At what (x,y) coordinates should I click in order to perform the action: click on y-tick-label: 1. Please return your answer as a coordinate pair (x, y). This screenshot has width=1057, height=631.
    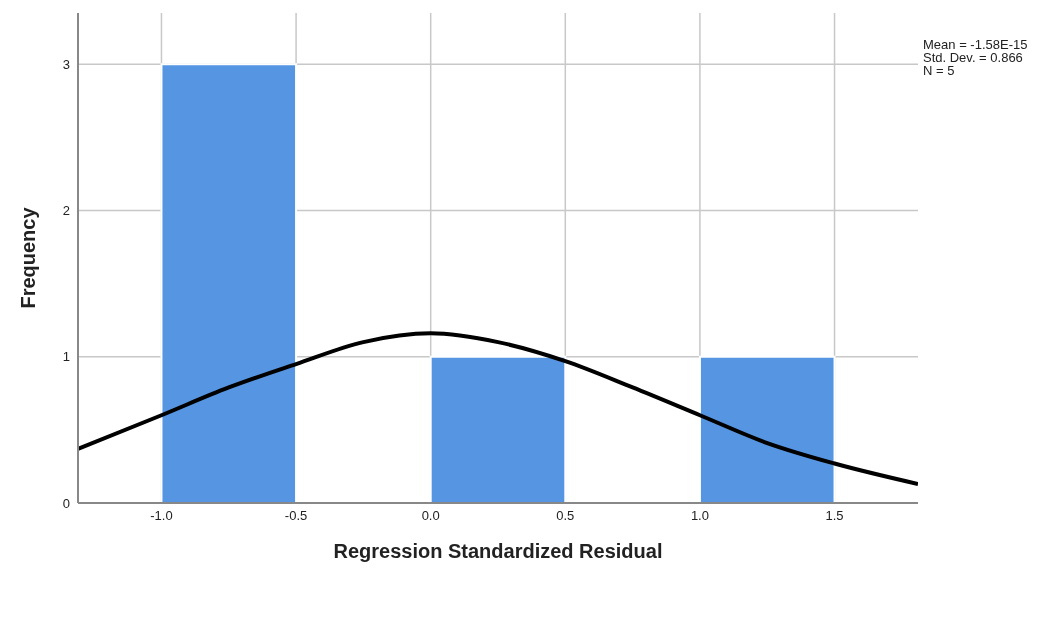
    Looking at the image, I should click on (66, 357).